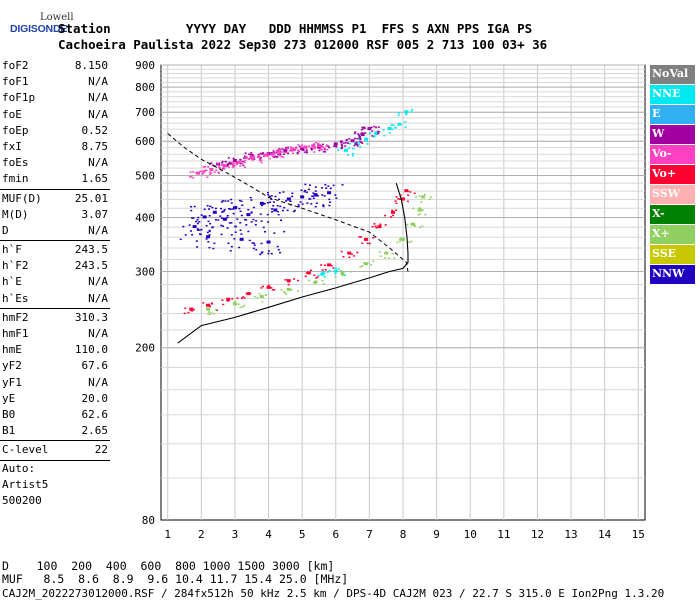 The image size is (700, 600). Describe the element at coordinates (56, 66) in the screenshot. I see `param-row: foF2 8.150` at that location.